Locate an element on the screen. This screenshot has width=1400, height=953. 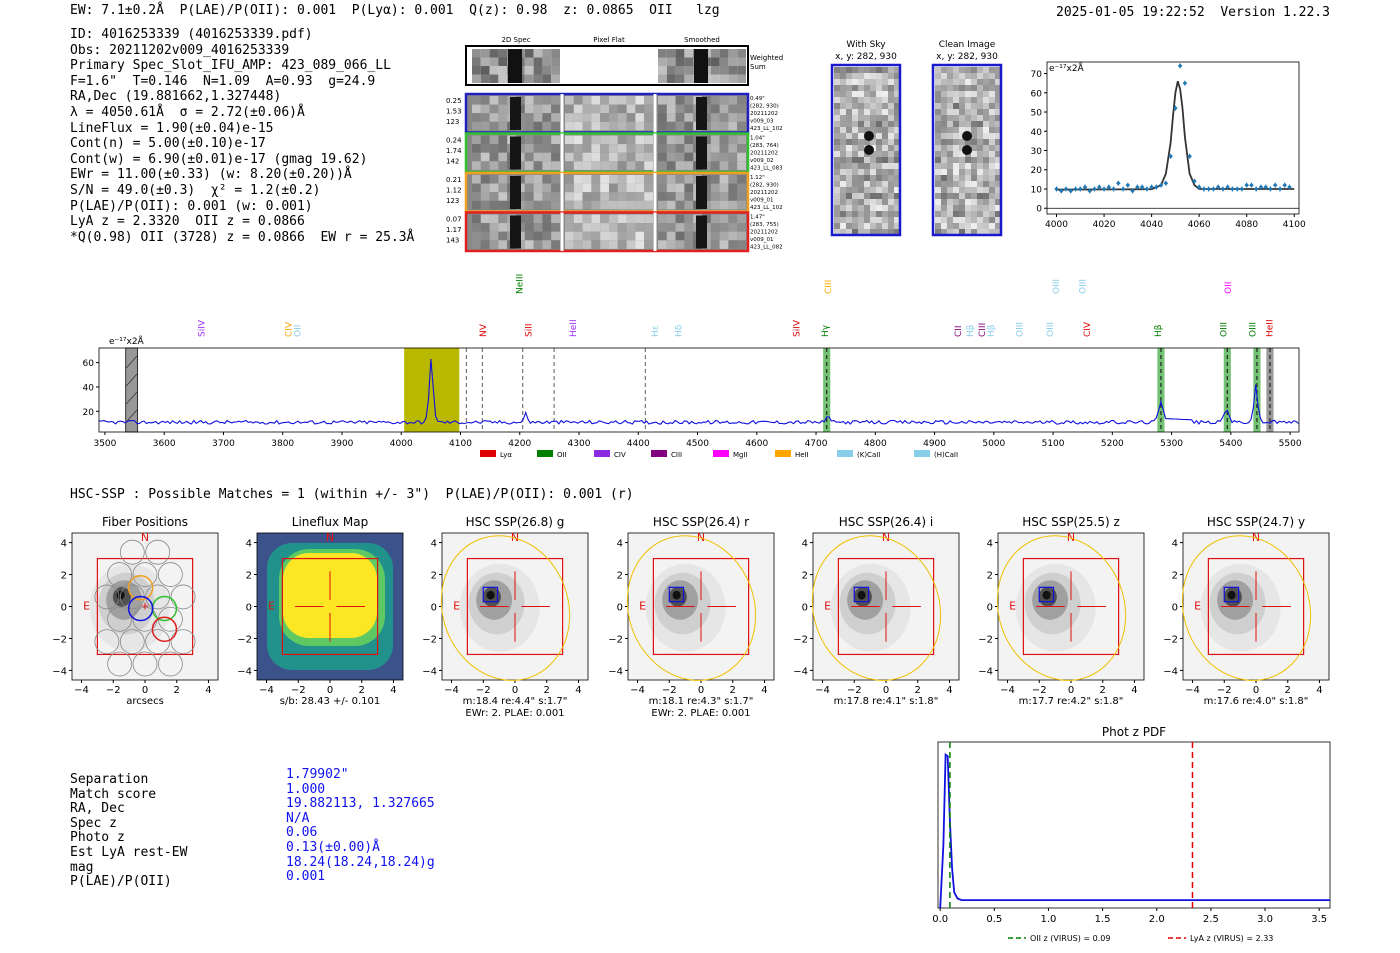
x-tick-label: 4100 is located at coordinates (1294, 225).